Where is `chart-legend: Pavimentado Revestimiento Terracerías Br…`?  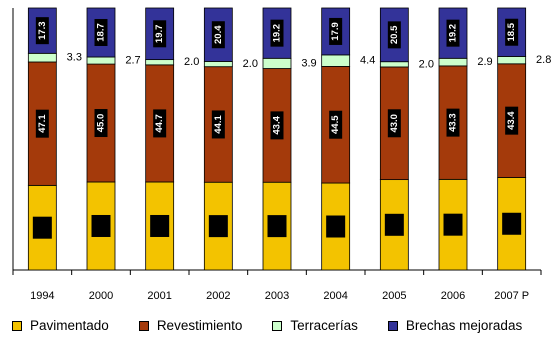
chart-legend: Pavimentado Revestimiento Terracerías Br… is located at coordinates (267, 325).